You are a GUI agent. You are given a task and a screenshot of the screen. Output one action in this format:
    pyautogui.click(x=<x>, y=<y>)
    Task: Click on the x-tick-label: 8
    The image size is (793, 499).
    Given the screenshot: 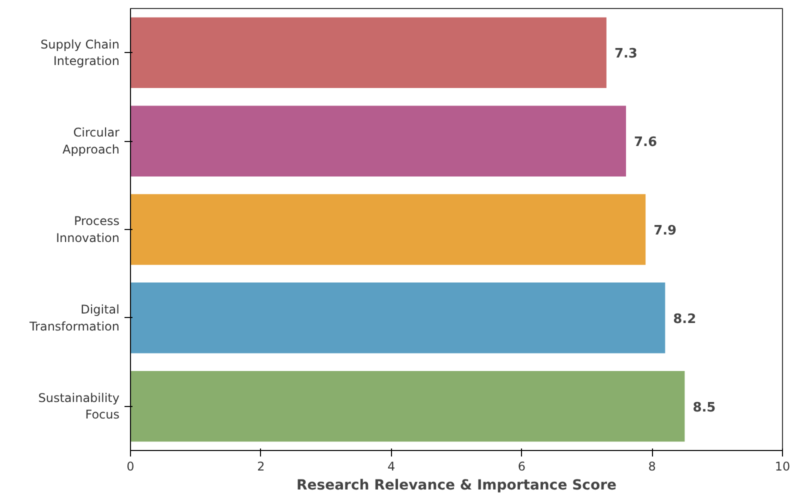 What is the action you would take?
    pyautogui.click(x=652, y=467)
    